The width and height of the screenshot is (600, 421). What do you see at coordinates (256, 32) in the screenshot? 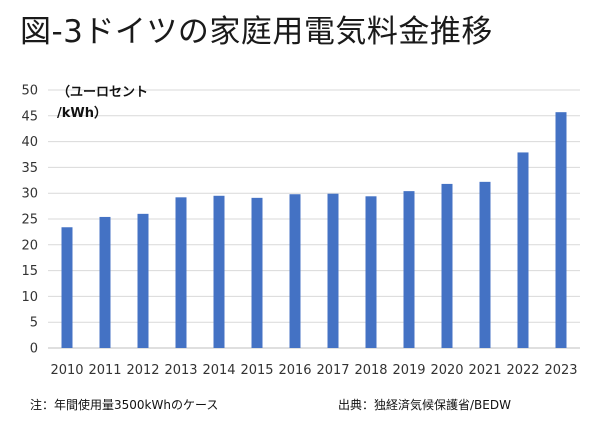
I see `chart-title: 図-3ドイツの家庭用電気料金推移` at bounding box center [256, 32].